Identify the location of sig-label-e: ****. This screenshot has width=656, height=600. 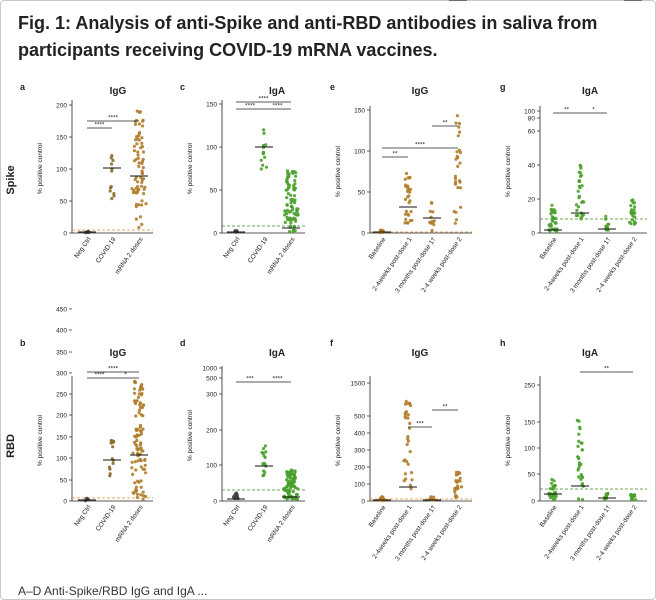
(420, 145).